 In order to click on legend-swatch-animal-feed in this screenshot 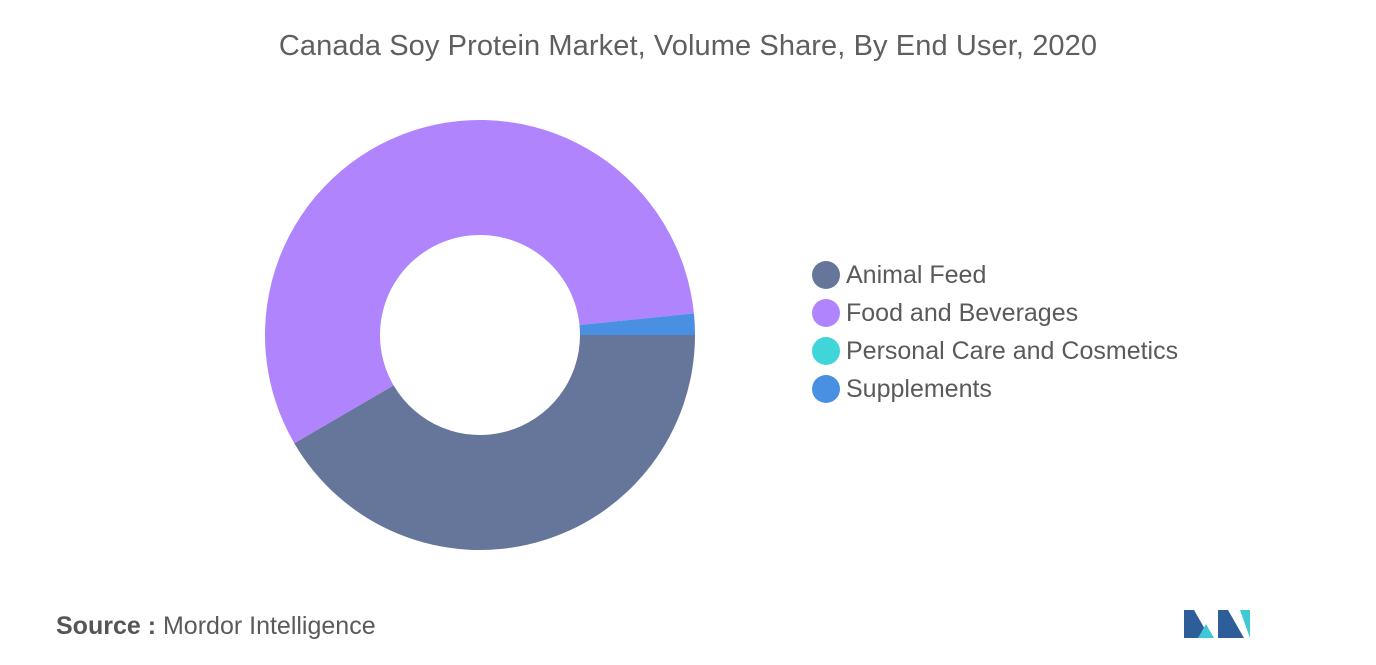, I will do `click(826, 275)`.